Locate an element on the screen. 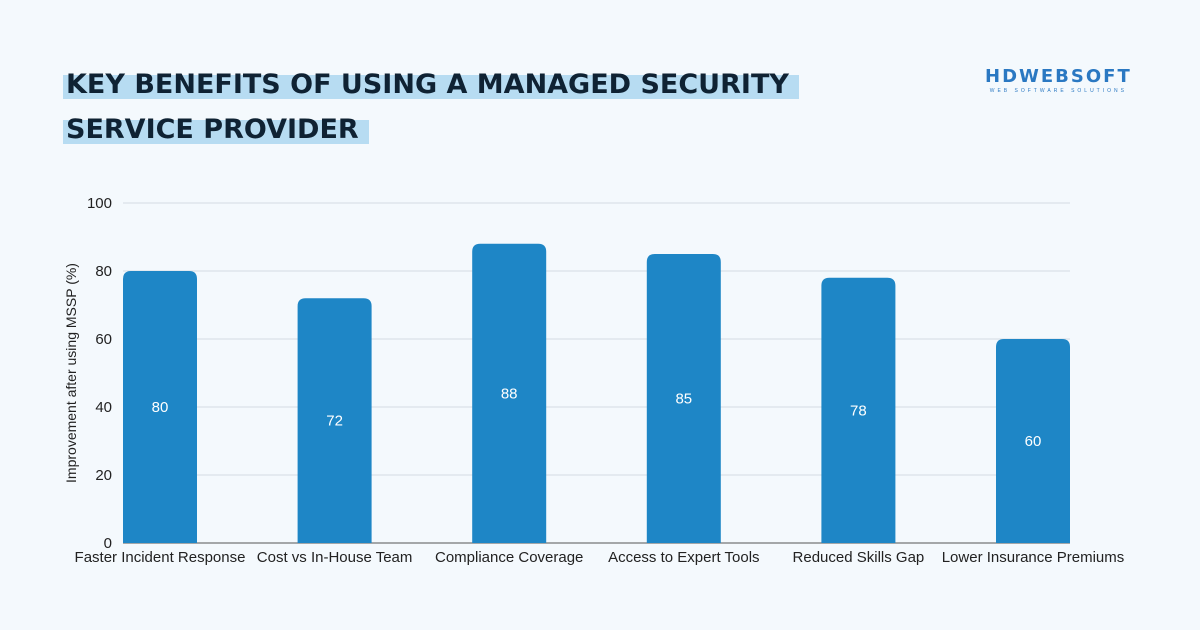  y-tick-label: 0 is located at coordinates (108, 543).